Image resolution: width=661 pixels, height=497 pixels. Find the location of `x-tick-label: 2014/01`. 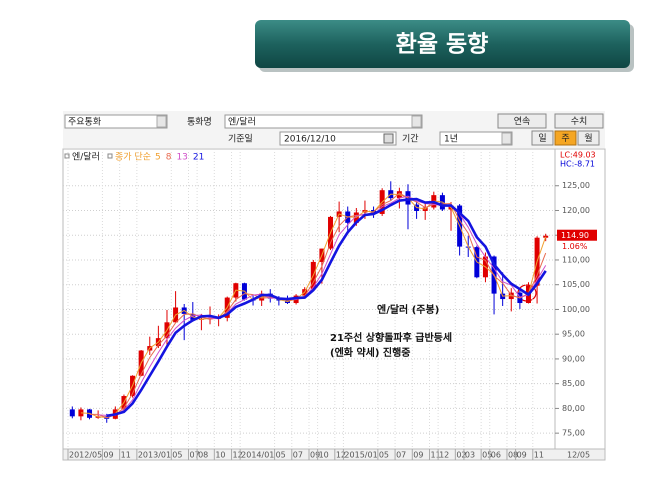

x-tick-label: 2014/01 is located at coordinates (257, 455).